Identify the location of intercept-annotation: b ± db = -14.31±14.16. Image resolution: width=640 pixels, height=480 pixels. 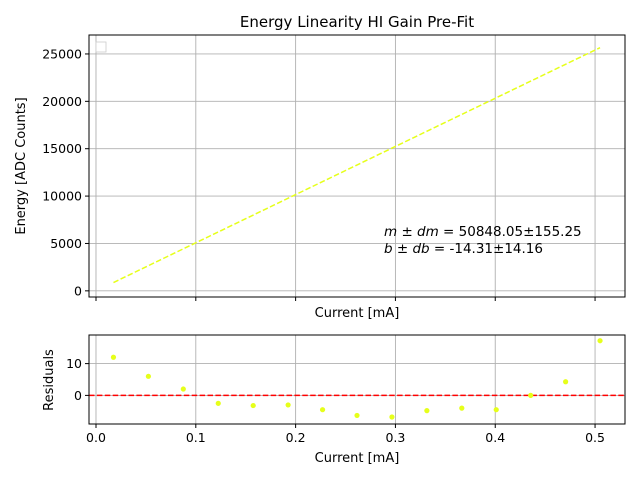
(463, 249).